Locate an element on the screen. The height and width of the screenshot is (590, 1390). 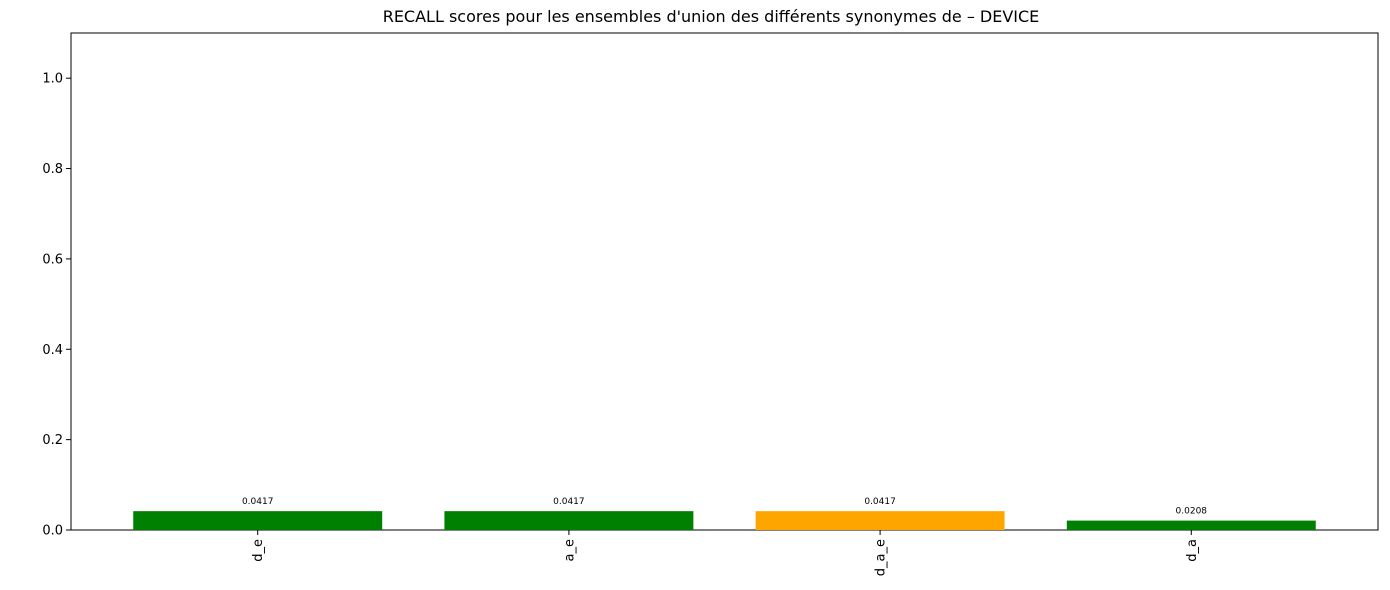
y-tick-label: 0.2 is located at coordinates (52, 440).